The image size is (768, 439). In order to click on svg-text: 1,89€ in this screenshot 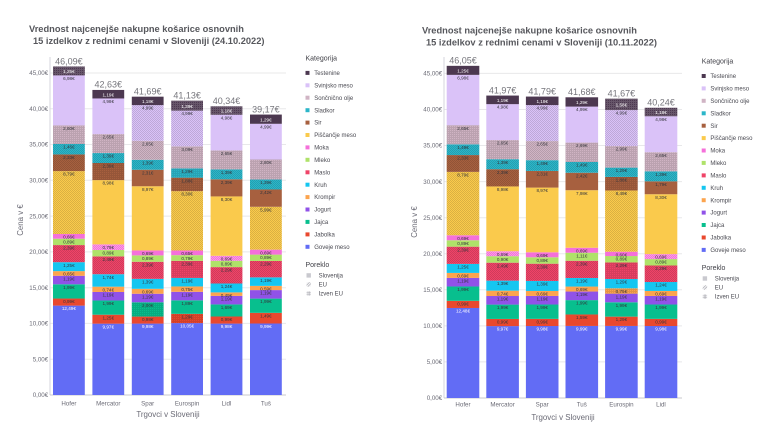, I will do `click(187, 303)`.